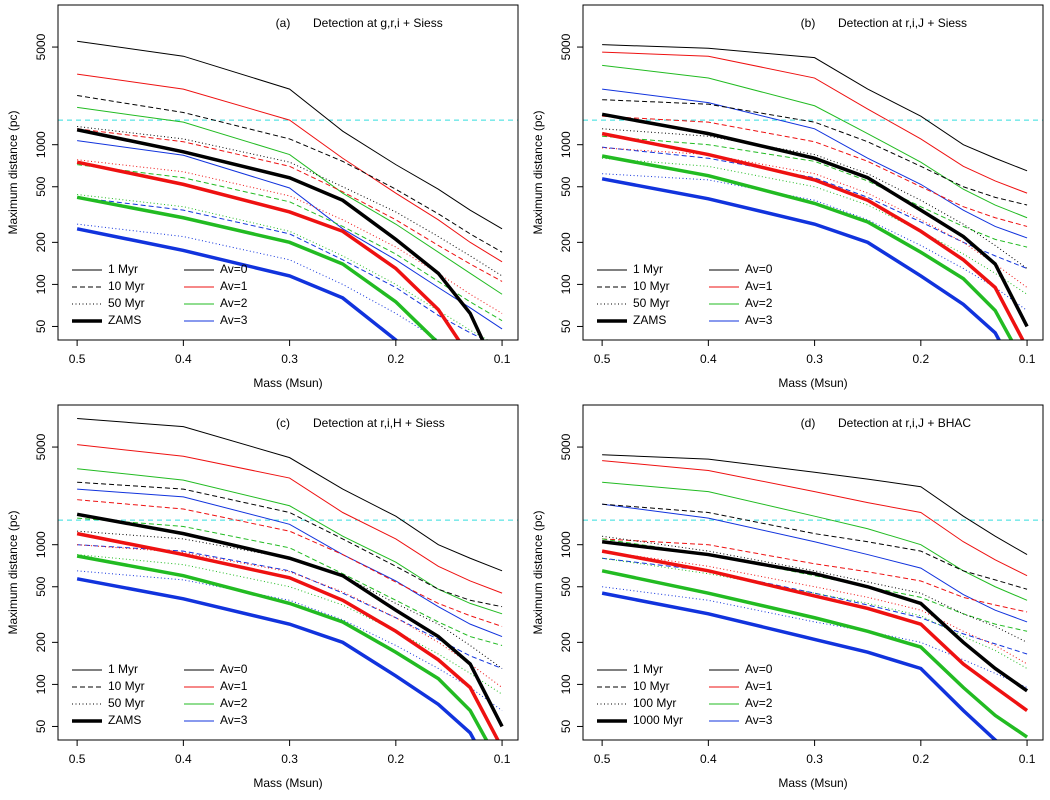 This screenshot has width=1050, height=800. What do you see at coordinates (126, 703) in the screenshot?
I see `legend-label: 50 Myr` at bounding box center [126, 703].